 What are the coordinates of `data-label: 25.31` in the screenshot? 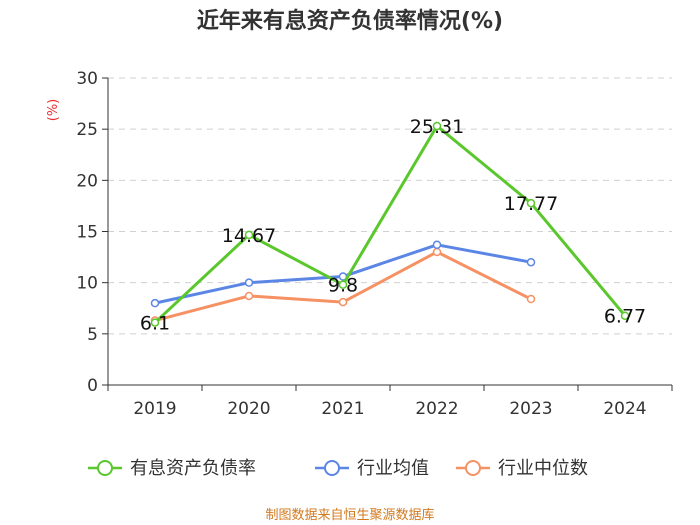 It's located at (437, 127).